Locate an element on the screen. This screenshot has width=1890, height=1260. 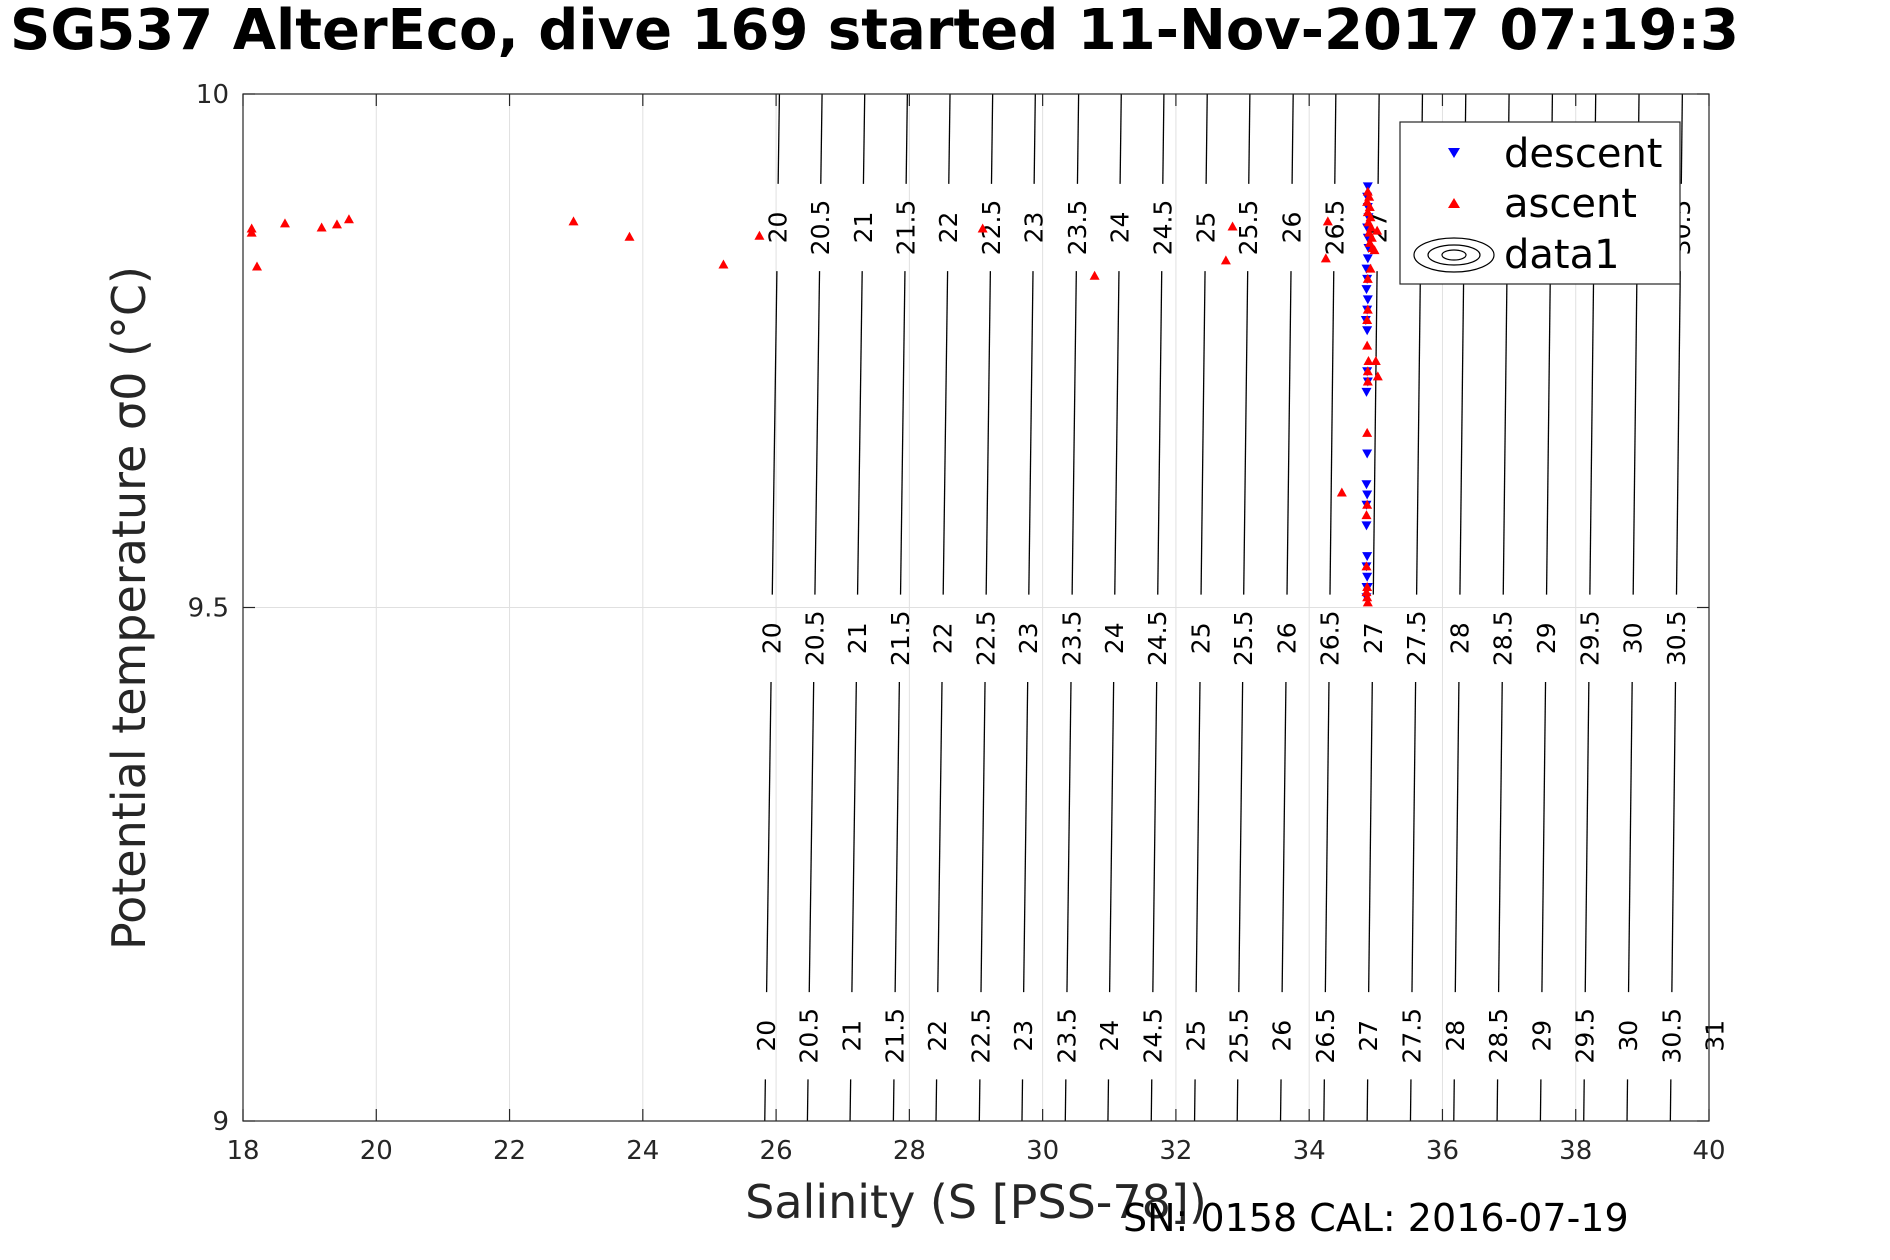
contour-label-28.5-lower: 28.5 is located at coordinates (1498, 1036).